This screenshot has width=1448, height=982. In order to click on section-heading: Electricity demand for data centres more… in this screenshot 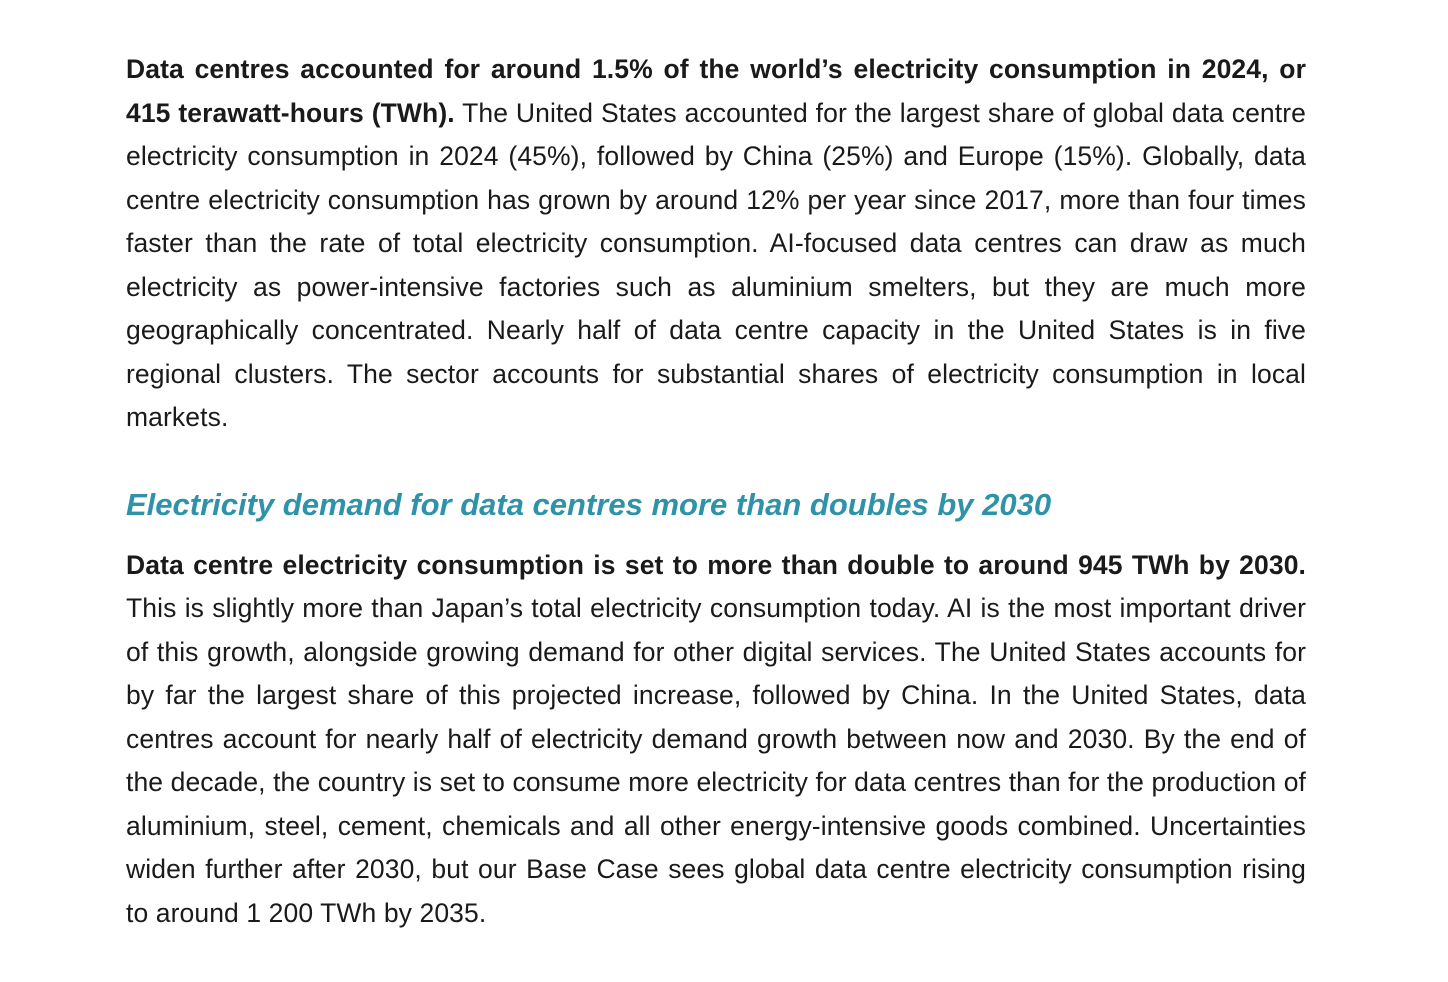, I will do `click(589, 504)`.